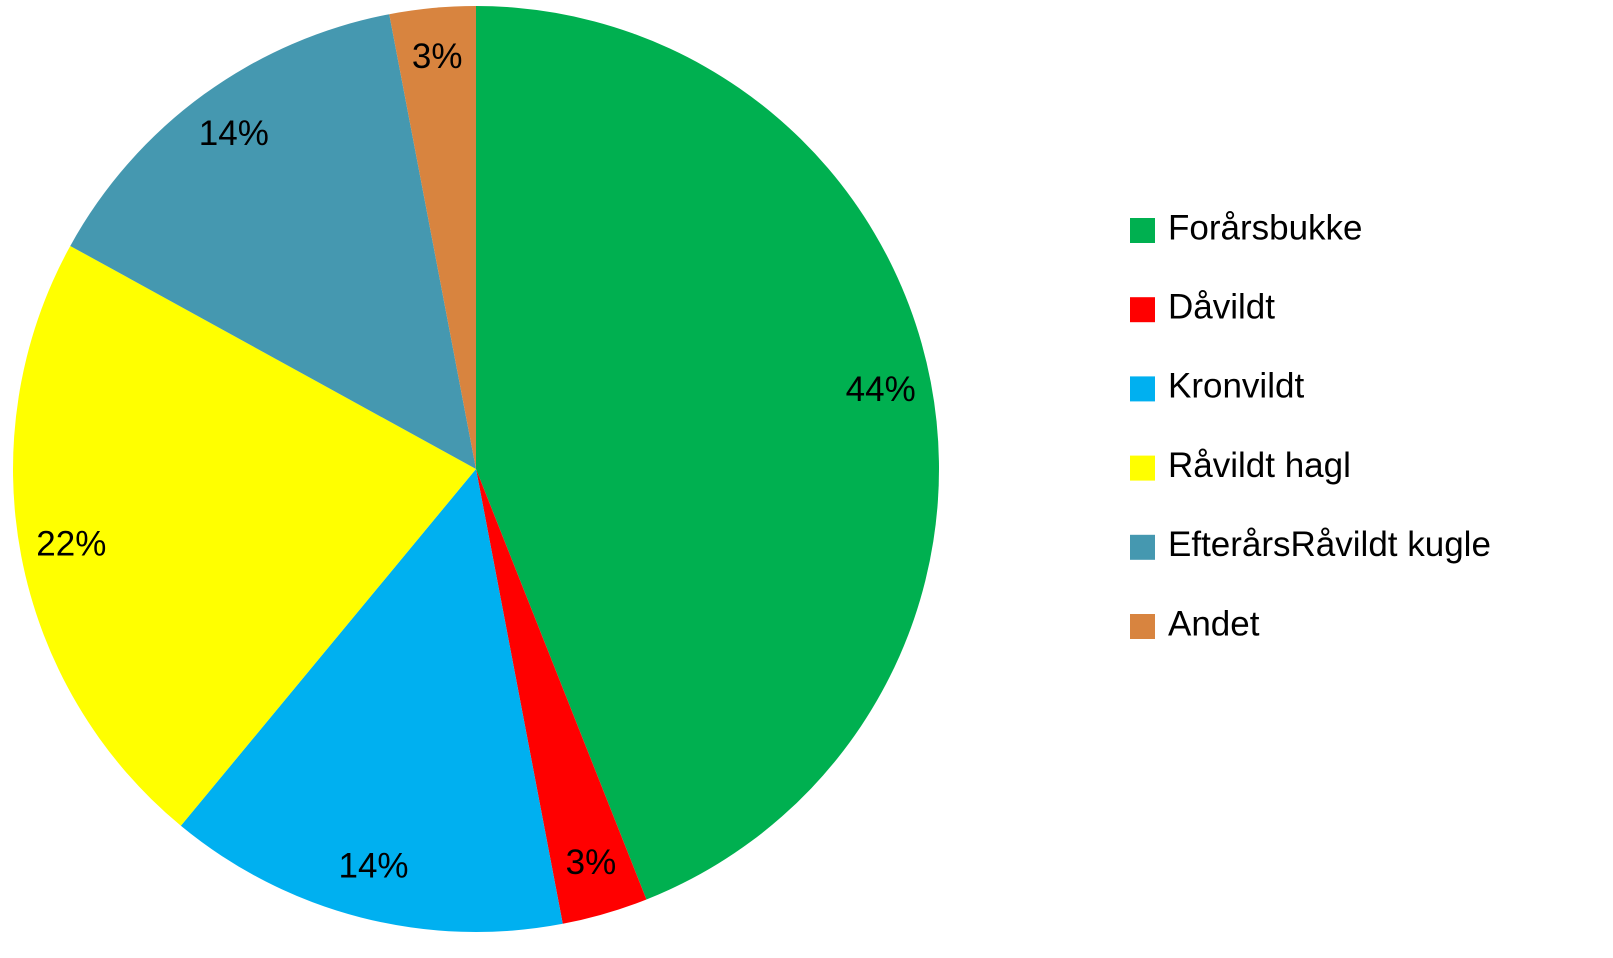 The height and width of the screenshot is (958, 1613). I want to click on data-label: 44%, so click(881, 389).